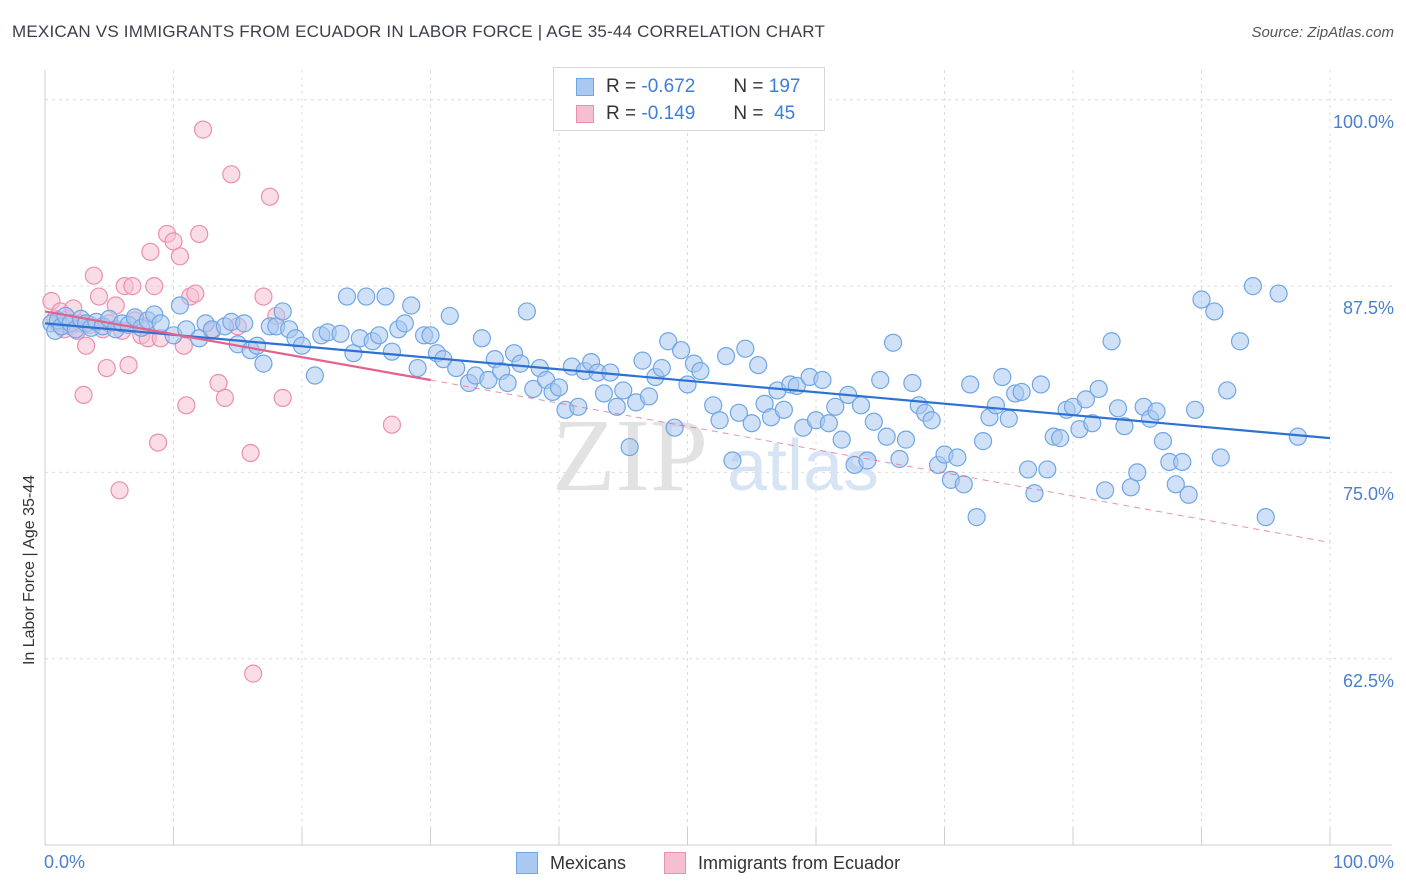  I want to click on n-value-ecuador: 45, so click(785, 113).